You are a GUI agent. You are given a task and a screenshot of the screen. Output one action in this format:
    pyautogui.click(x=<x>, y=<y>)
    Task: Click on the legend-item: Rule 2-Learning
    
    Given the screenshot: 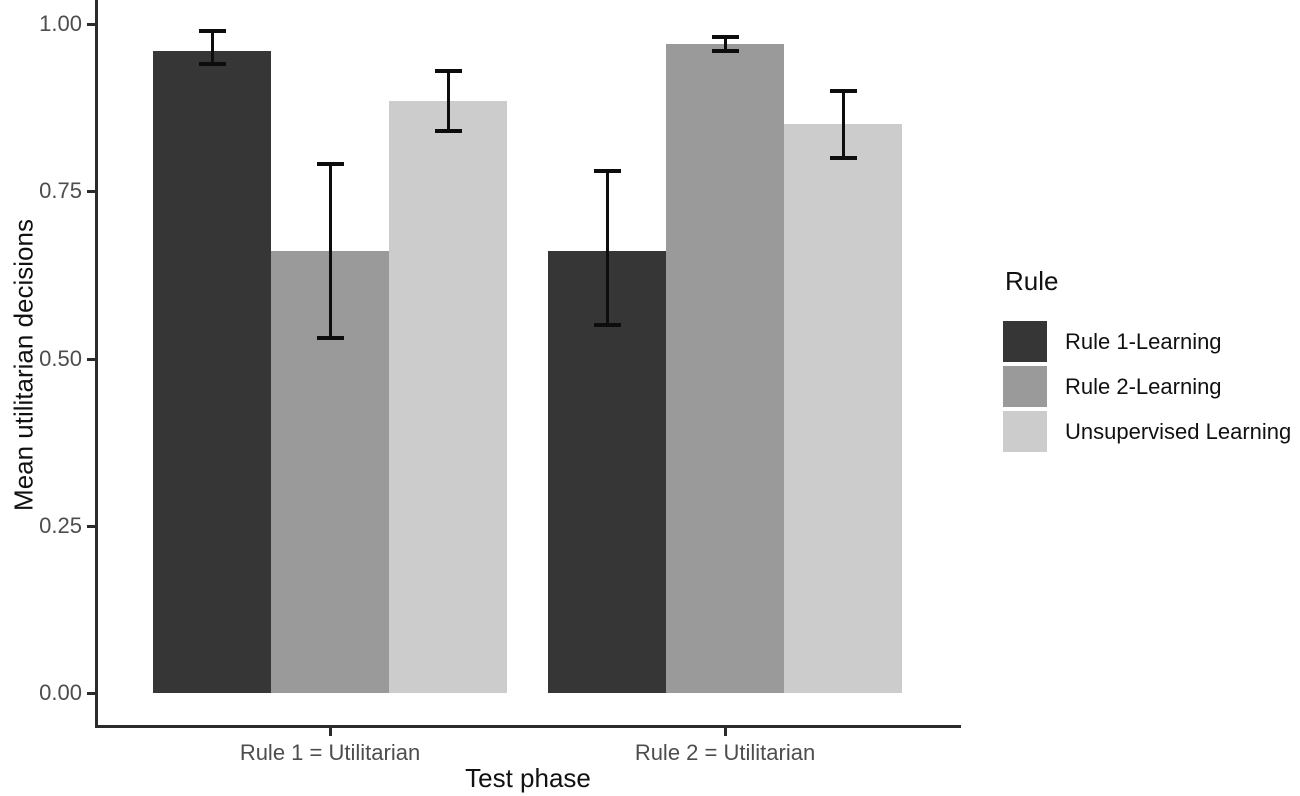 What is the action you would take?
    pyautogui.click(x=1147, y=386)
    